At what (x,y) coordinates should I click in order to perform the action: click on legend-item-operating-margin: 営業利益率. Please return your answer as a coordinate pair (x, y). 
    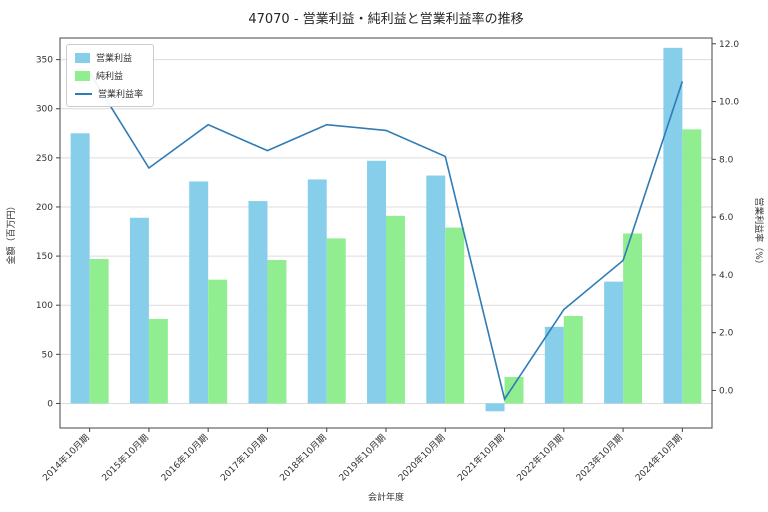
    Looking at the image, I should click on (109, 93).